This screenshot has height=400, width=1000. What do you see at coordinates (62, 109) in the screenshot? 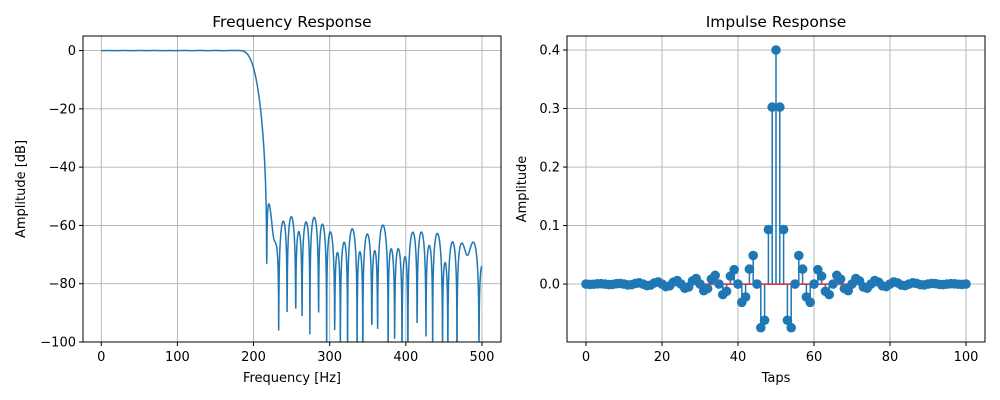
I see `y-tick-label: −20` at bounding box center [62, 109].